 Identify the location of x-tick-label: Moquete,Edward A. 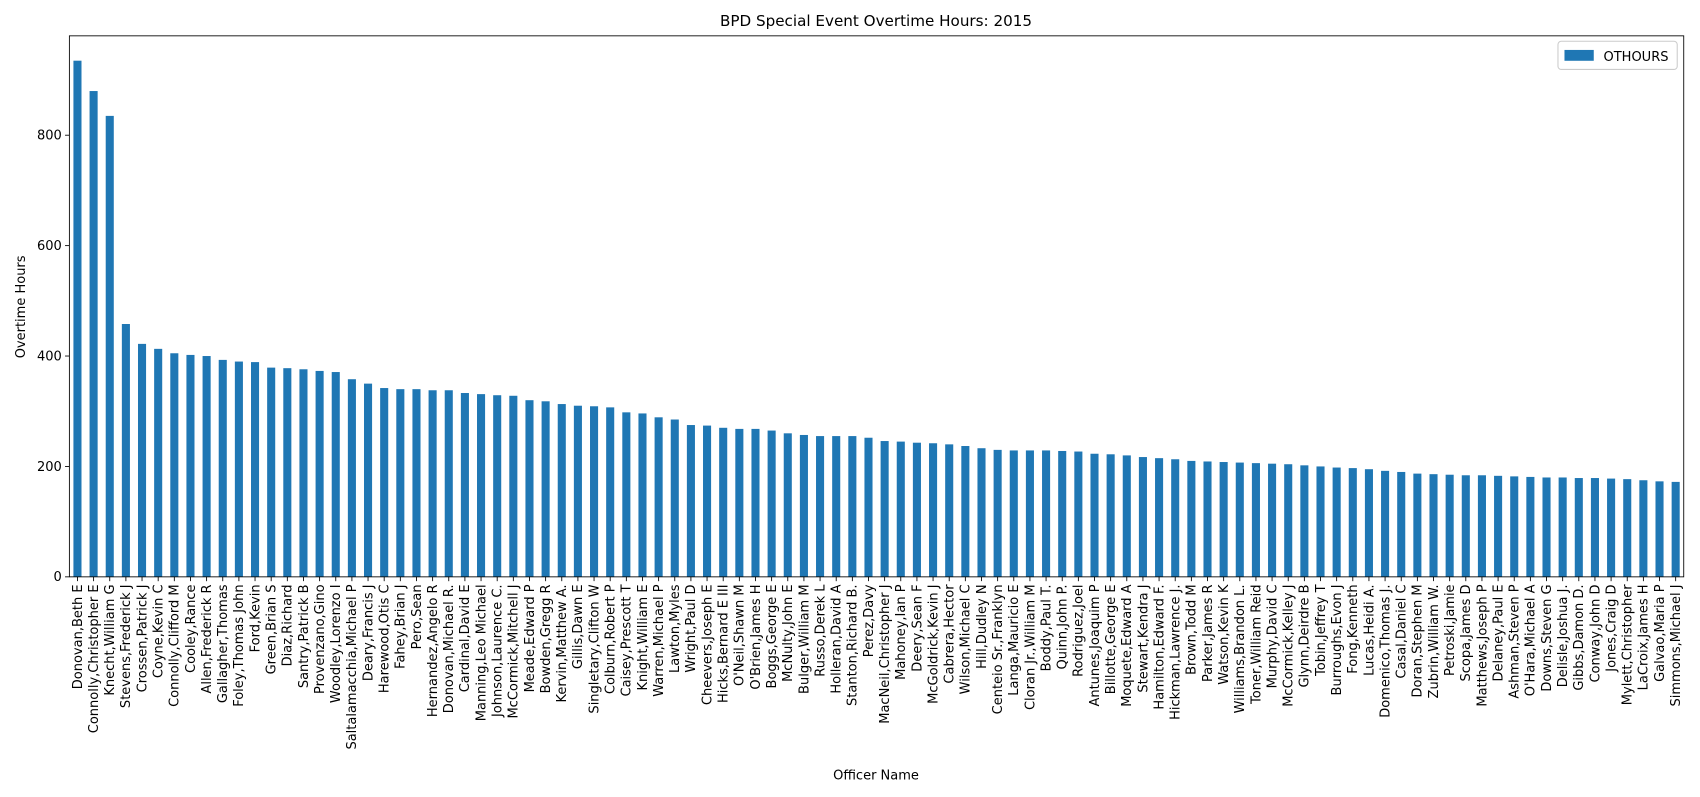
(1127, 645).